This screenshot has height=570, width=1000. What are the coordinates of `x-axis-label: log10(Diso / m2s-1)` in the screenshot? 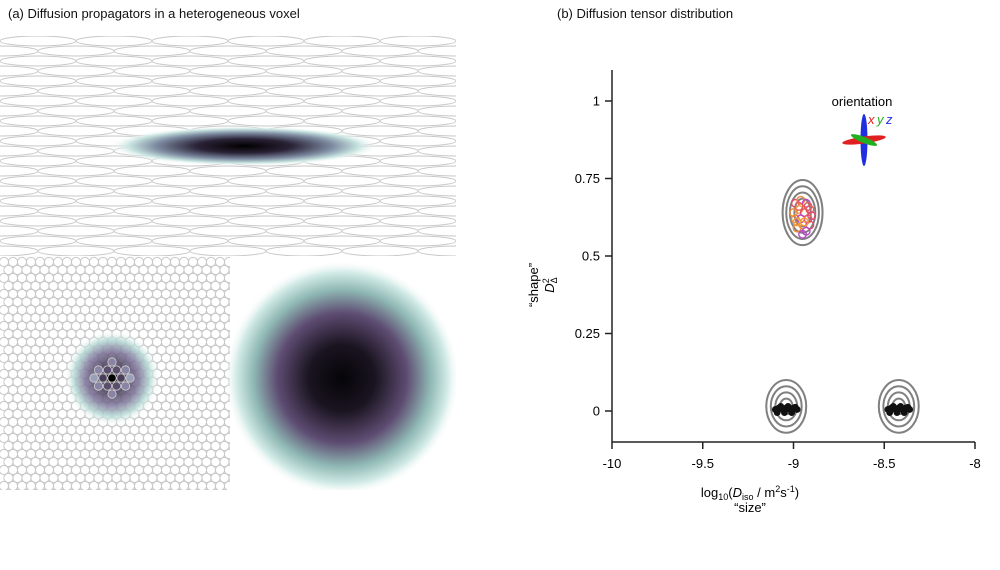 It's located at (750, 493).